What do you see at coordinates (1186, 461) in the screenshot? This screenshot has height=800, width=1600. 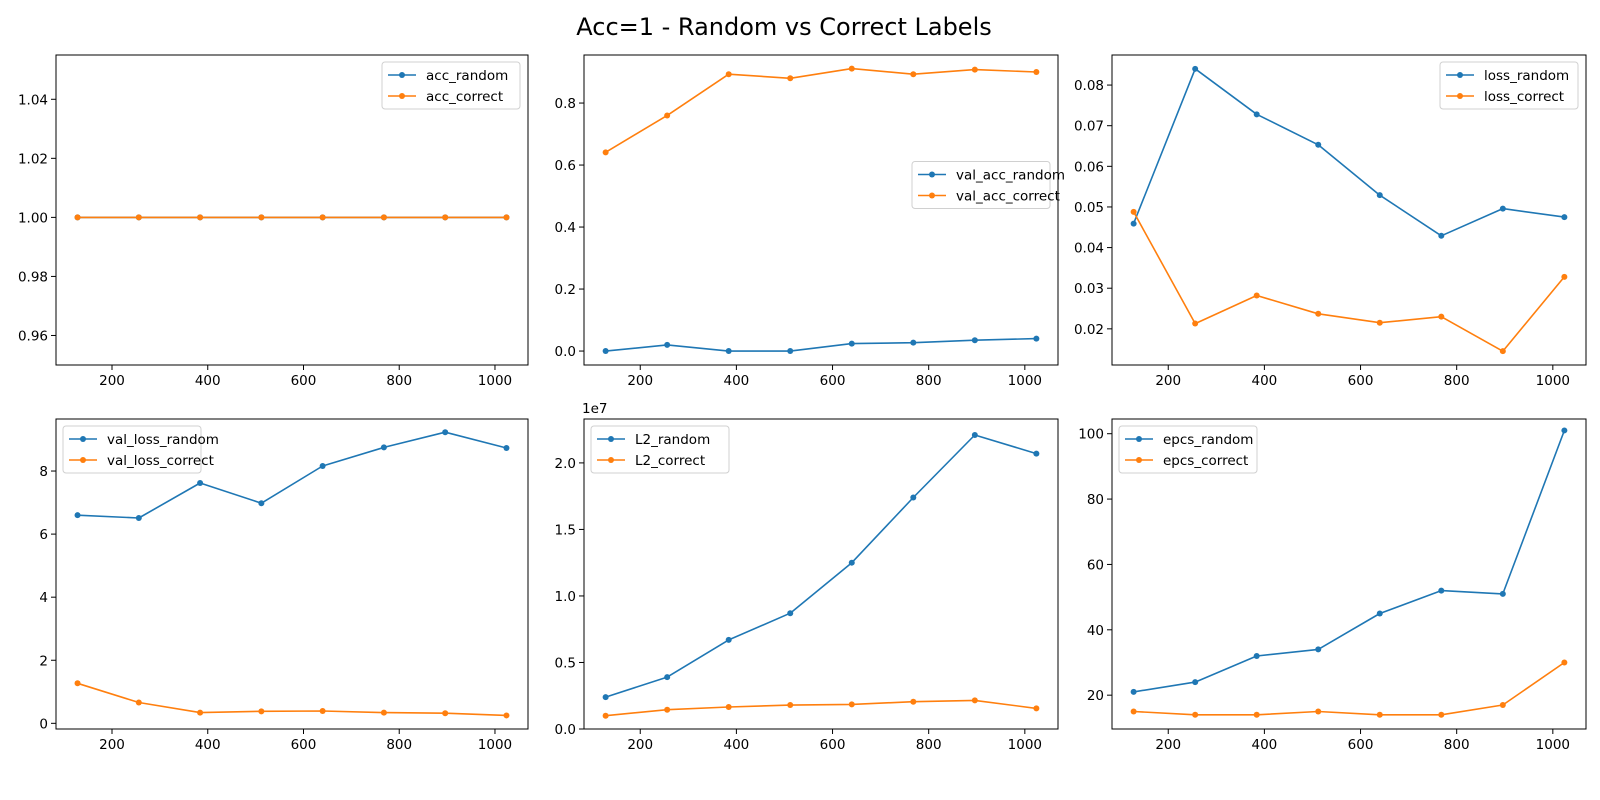 I see `legend-item: epcs_correct` at bounding box center [1186, 461].